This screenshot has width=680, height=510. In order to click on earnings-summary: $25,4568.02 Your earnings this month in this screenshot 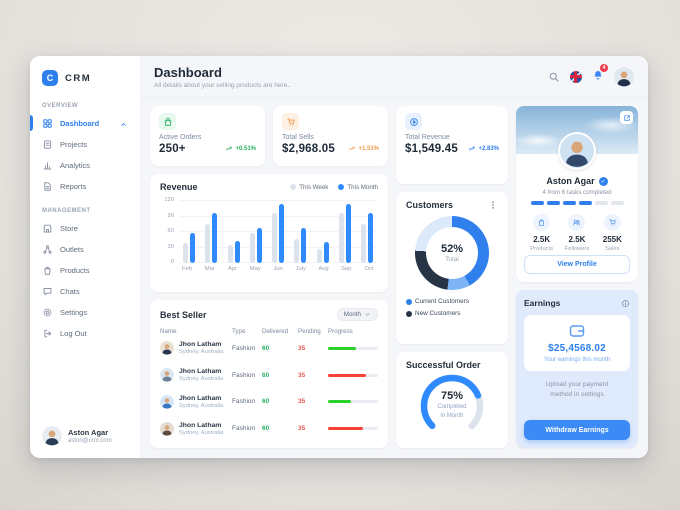, I will do `click(577, 343)`.